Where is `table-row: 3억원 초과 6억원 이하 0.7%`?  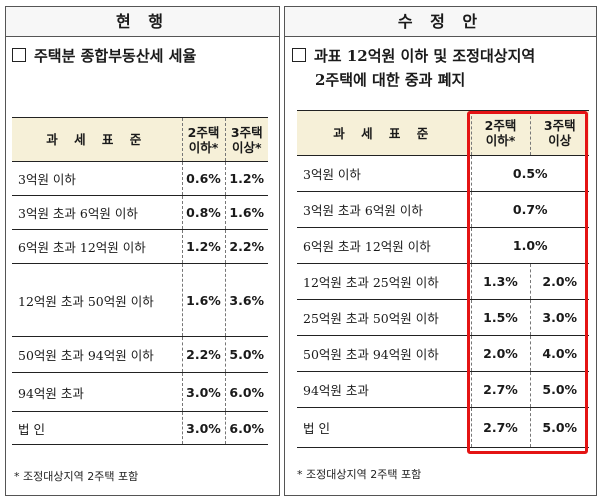
table-row: 3억원 초과 6억원 이하 0.7% is located at coordinates (443, 209).